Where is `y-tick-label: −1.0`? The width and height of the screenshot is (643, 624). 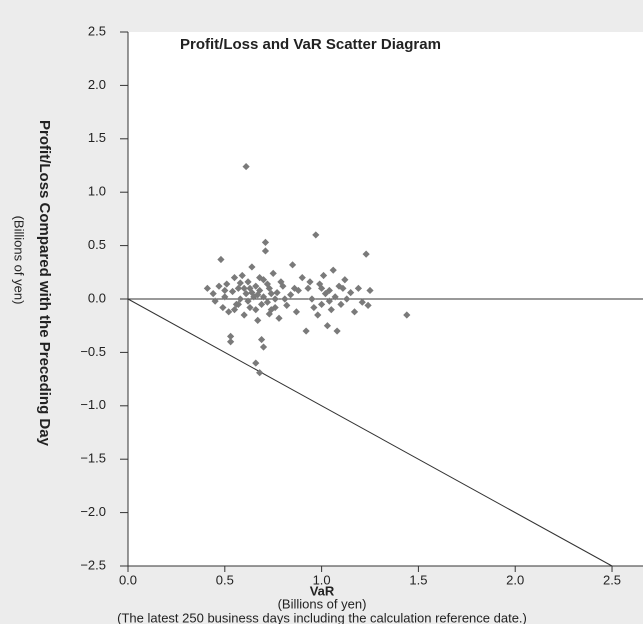
y-tick-label: −1.0 is located at coordinates (93, 404).